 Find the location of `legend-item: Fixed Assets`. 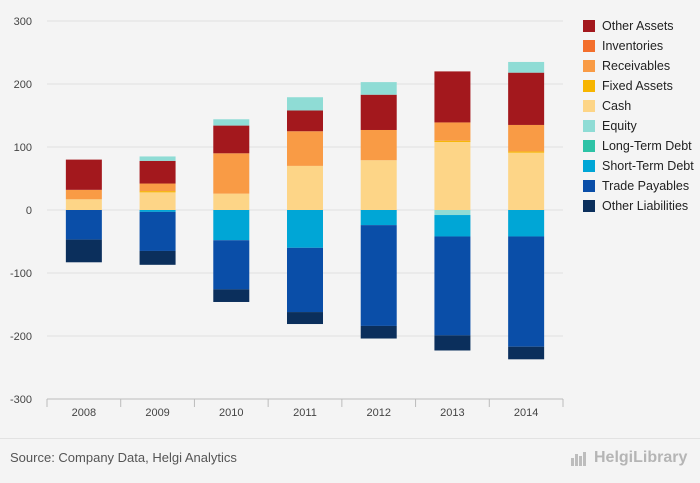

legend-item: Fixed Assets is located at coordinates (638, 86).